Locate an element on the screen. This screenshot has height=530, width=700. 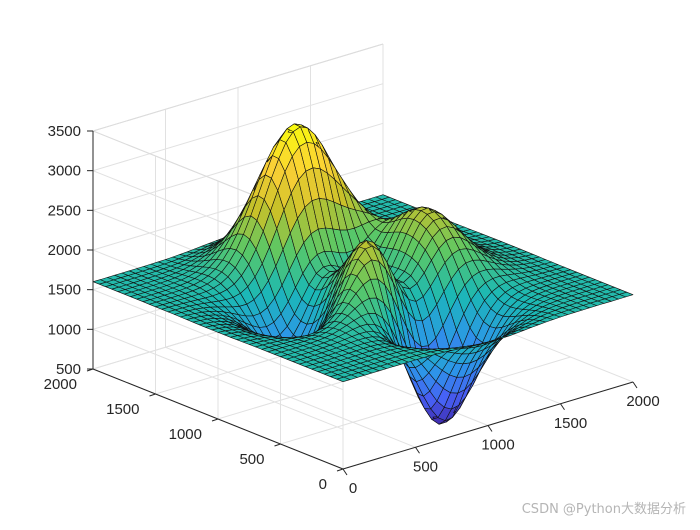
x-tick-label: 500 is located at coordinates (425, 466).